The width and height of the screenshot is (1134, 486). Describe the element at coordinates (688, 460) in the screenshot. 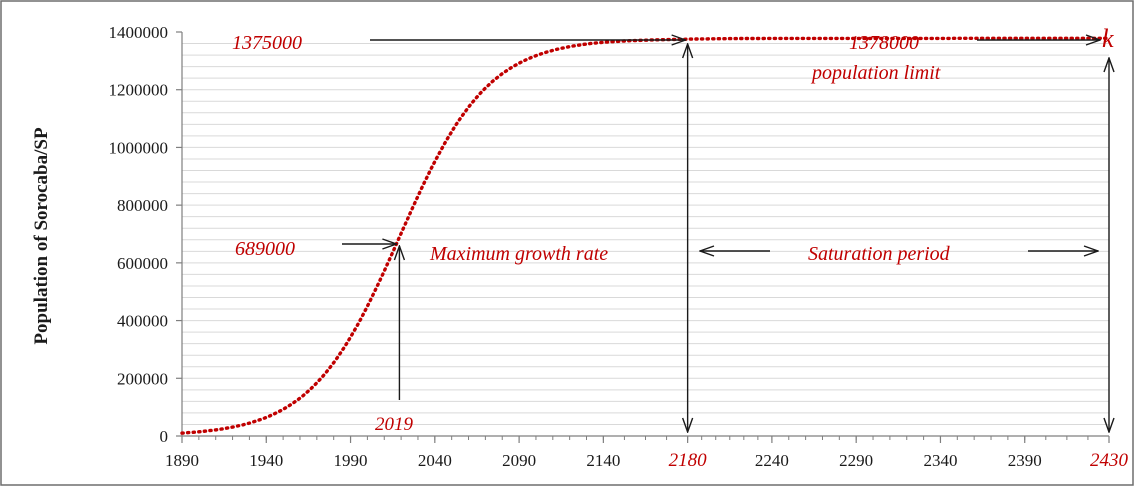

I see `x-tick-label: 2180` at that location.